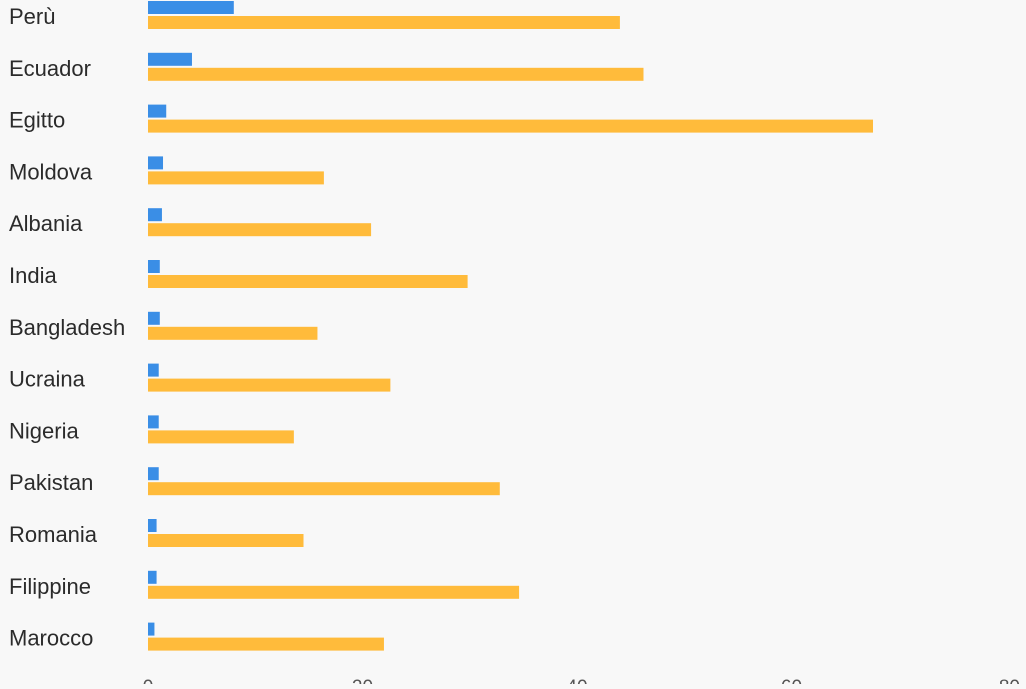 Image resolution: width=1026 pixels, height=689 pixels. I want to click on category-row: Moldova, so click(166, 170).